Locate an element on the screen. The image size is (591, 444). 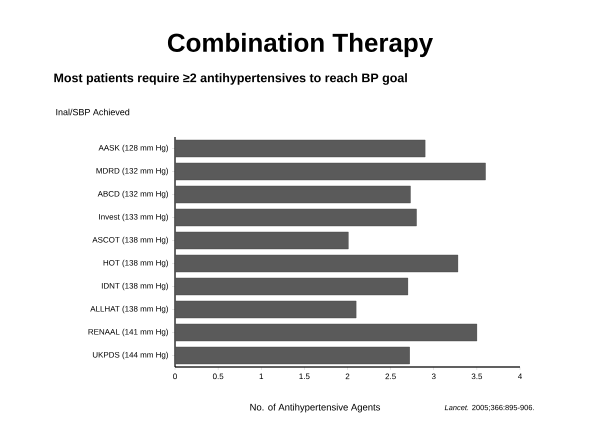
x-axis-title: No. of Antihypertensive Agents is located at coordinates (315, 408).